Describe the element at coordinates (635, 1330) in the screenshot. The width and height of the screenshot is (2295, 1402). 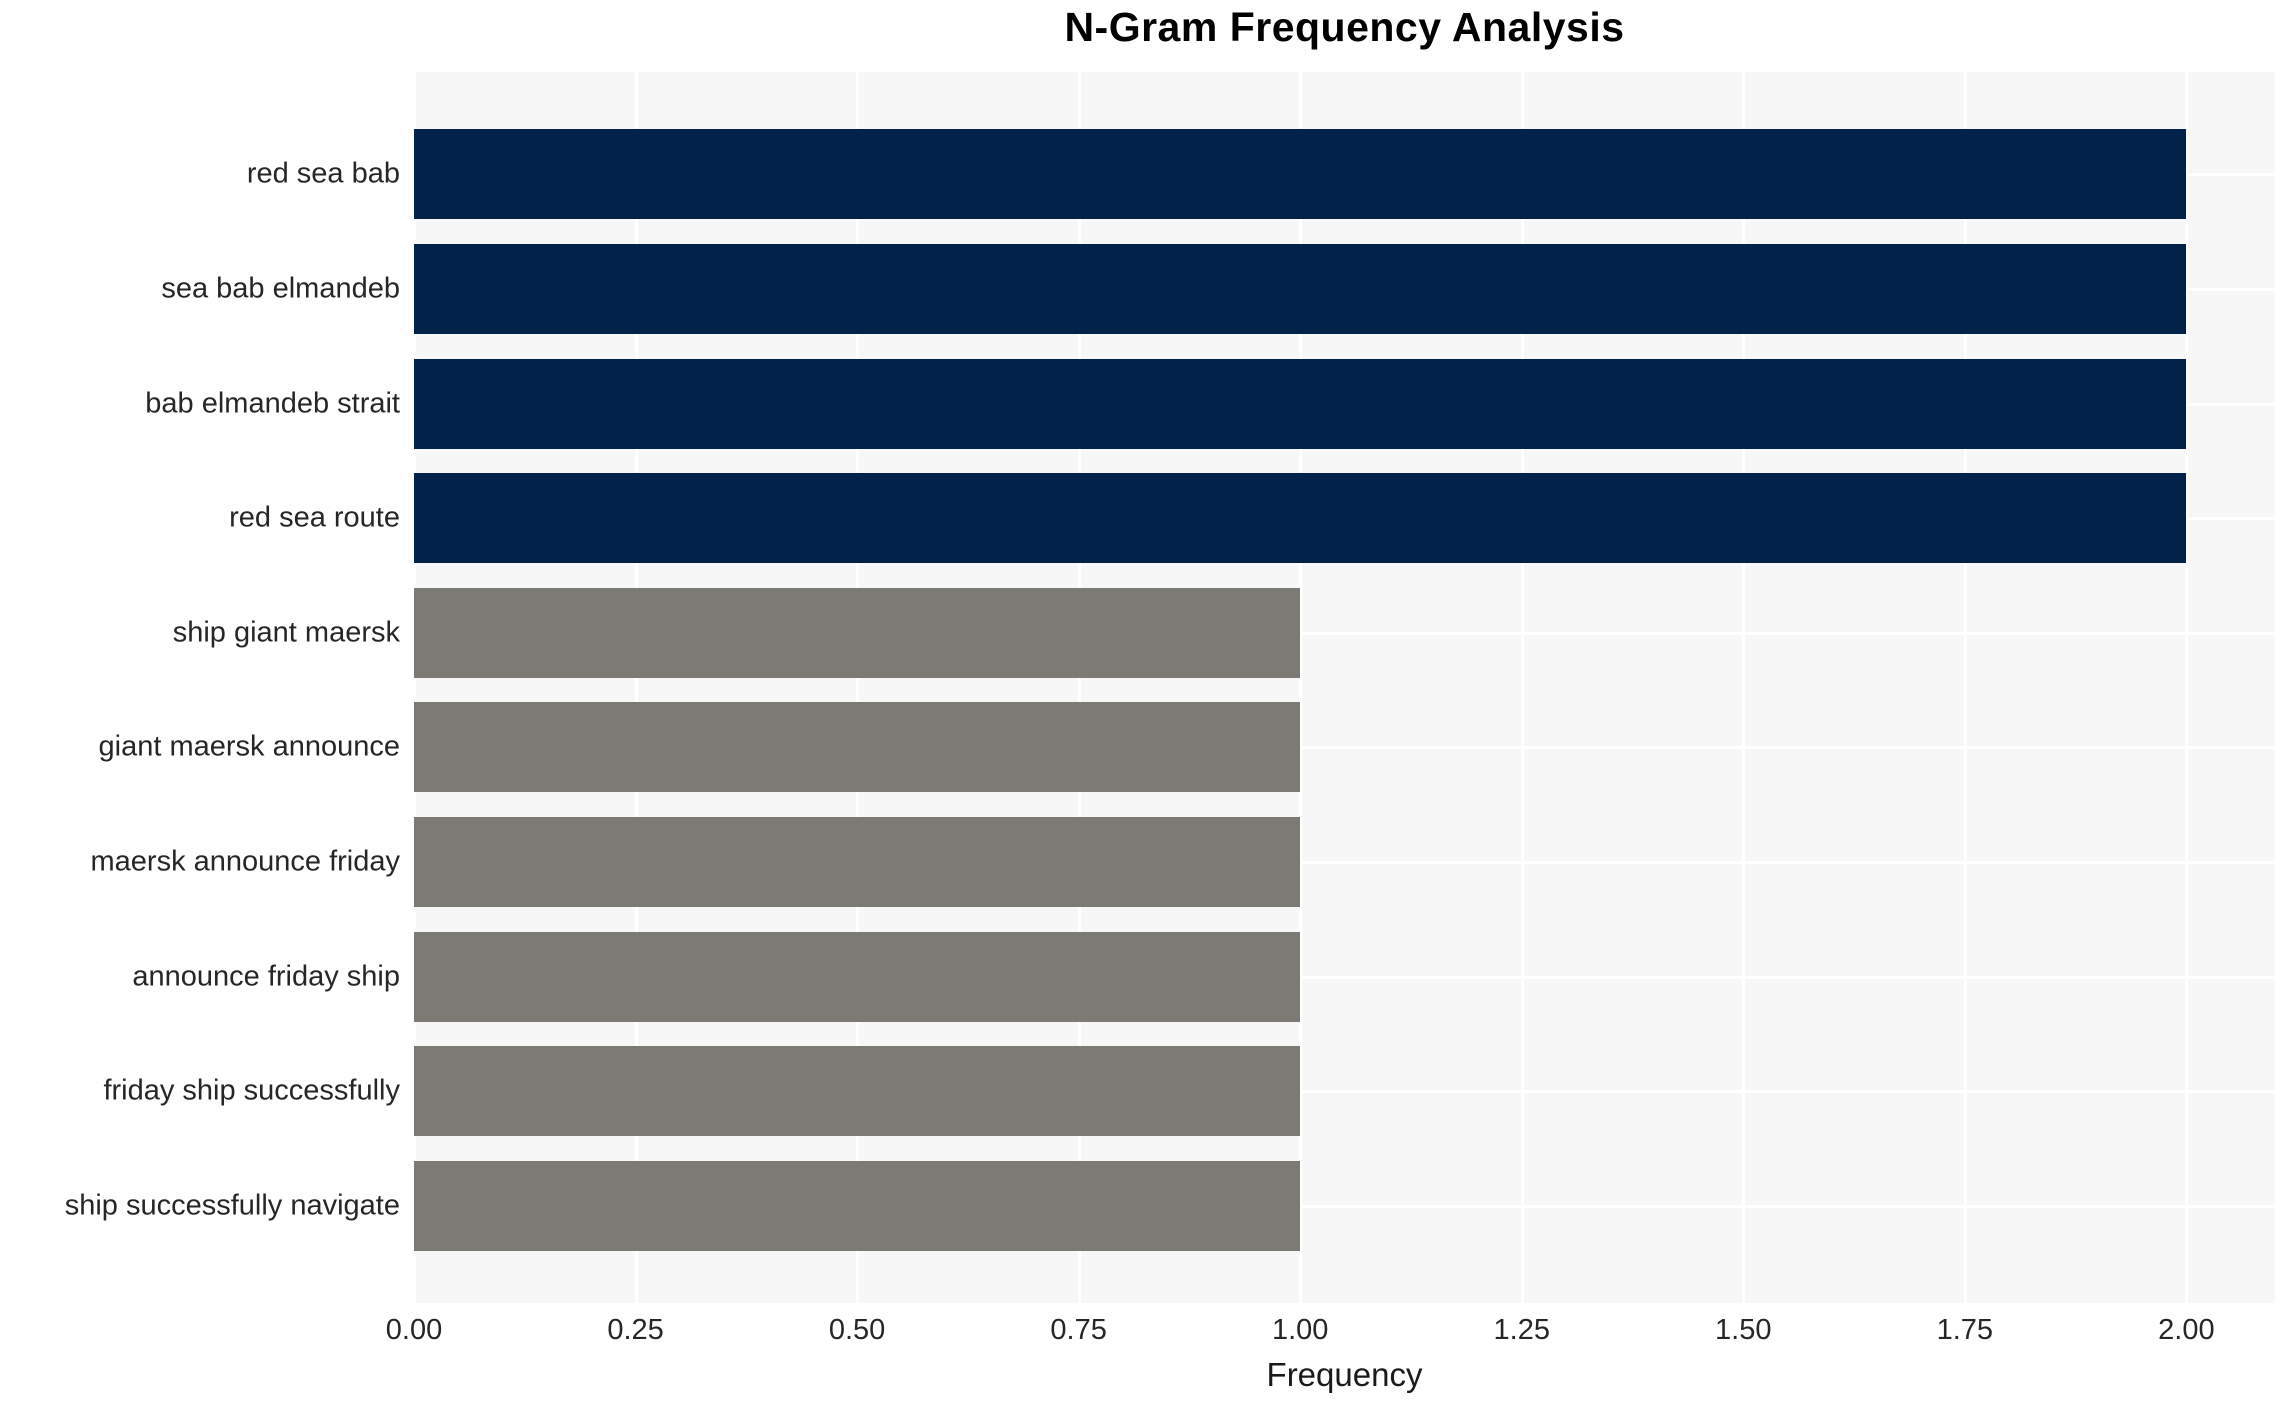
I see `x-tick-label: 0.25` at that location.